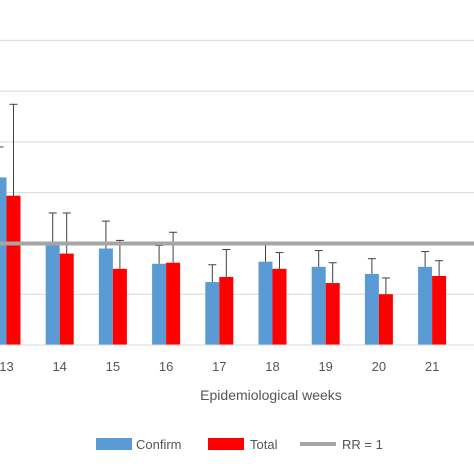 This screenshot has width=474, height=474. I want to click on legend-label-confirm: Confirm, so click(159, 444).